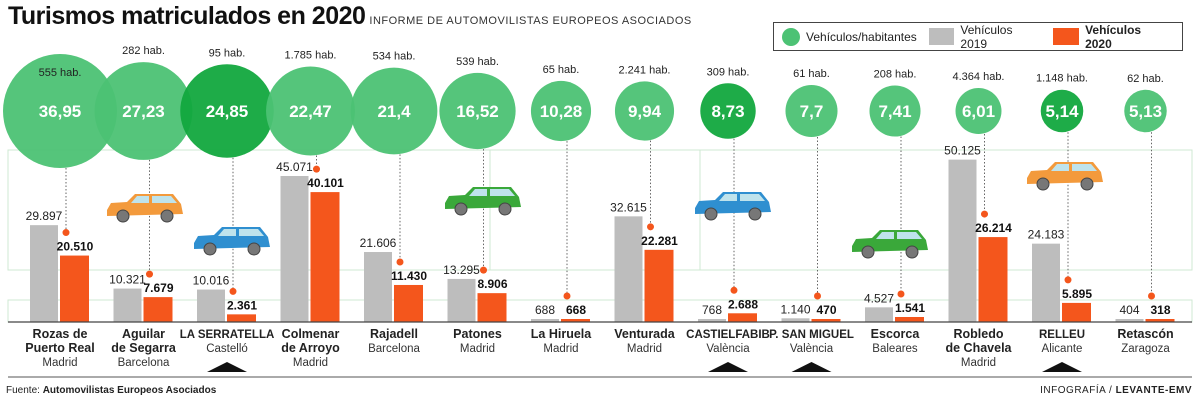  I want to click on municipality-name: de Arroyo, so click(310, 348).